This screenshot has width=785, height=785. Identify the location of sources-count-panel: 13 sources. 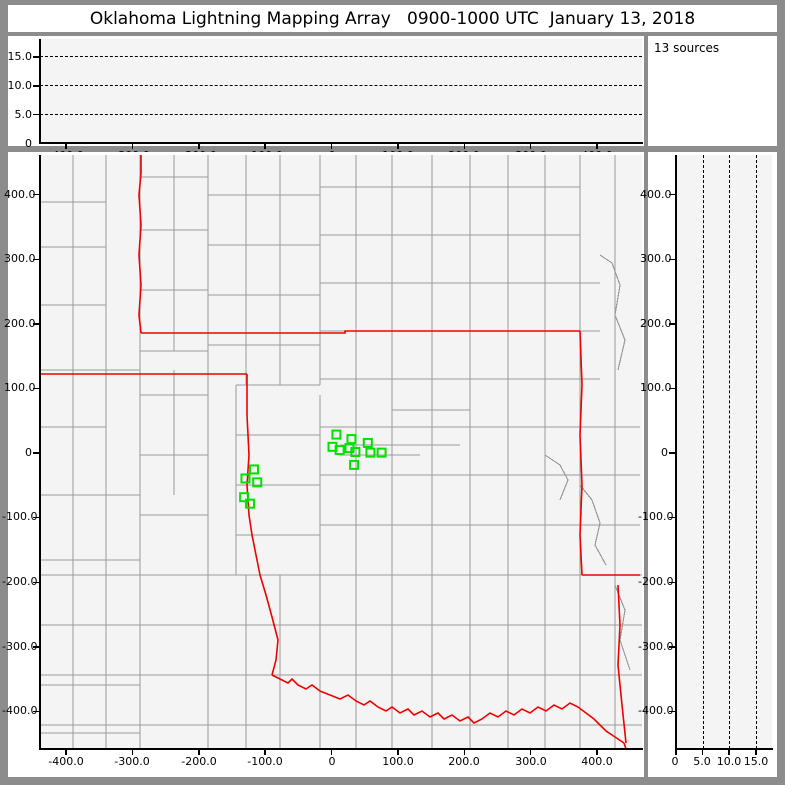
(712, 91).